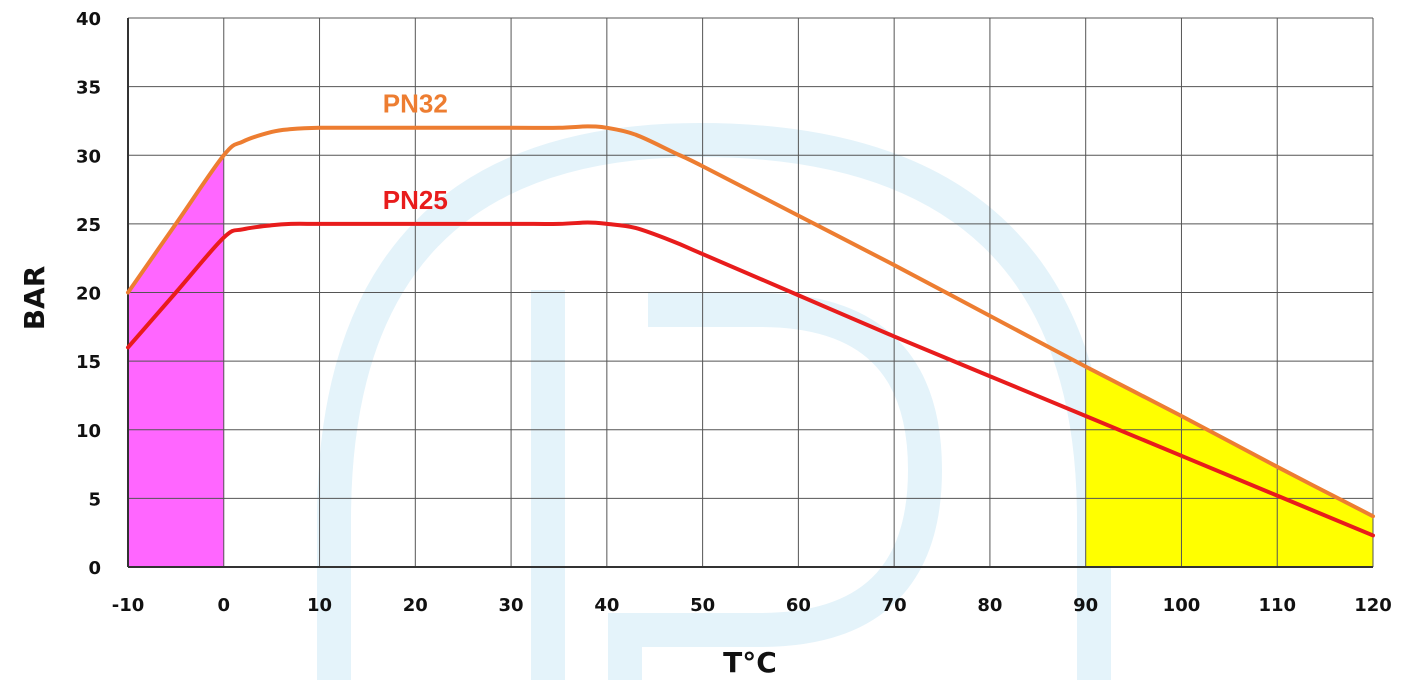 This screenshot has height=680, width=1409. I want to click on y-tick-label: 5, so click(94, 499).